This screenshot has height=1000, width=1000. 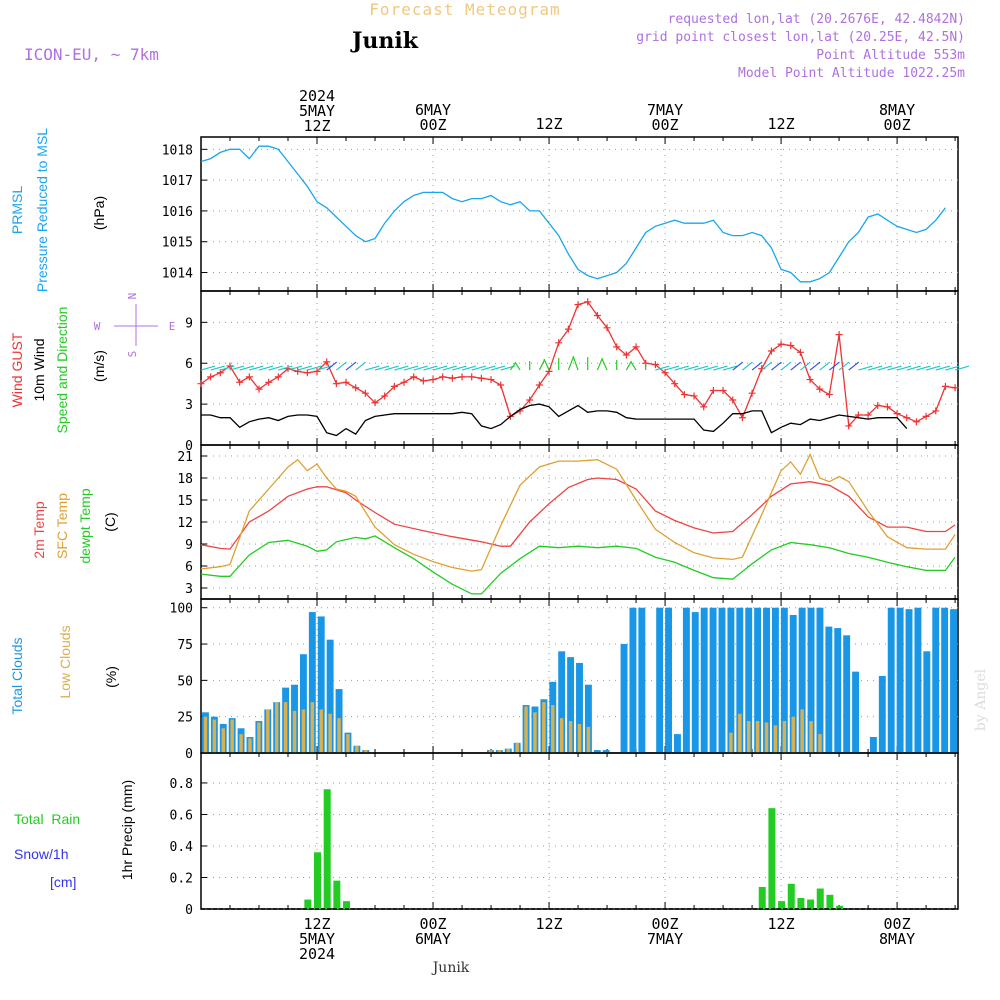 I want to click on pressure-axis-label: PRMSL Pressure Reduced to MSL (hPa), so click(x=58, y=210).